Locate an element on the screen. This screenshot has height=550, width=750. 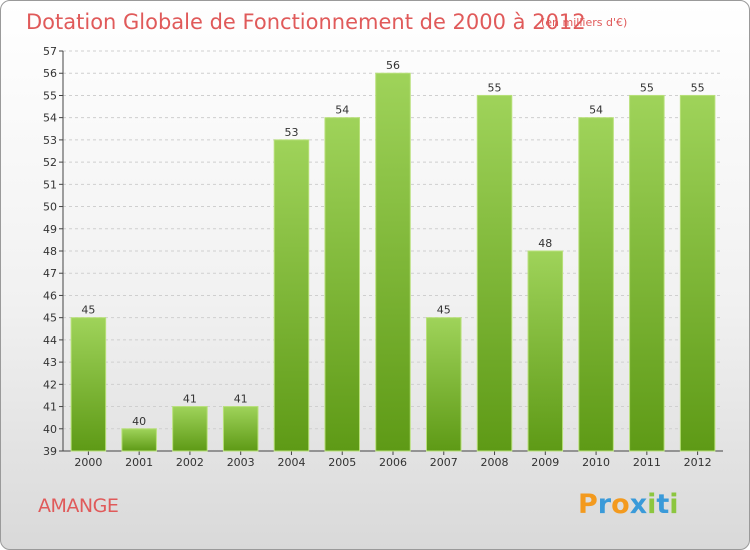
data-label: 48 is located at coordinates (545, 243).